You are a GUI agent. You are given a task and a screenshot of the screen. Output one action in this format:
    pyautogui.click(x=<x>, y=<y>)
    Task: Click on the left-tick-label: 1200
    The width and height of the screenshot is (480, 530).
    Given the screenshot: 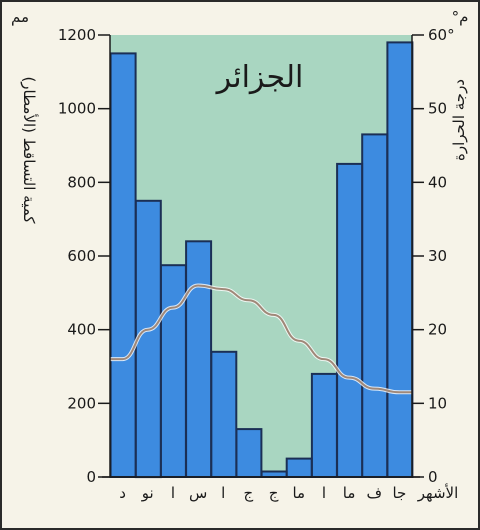 What is the action you would take?
    pyautogui.click(x=77, y=35)
    